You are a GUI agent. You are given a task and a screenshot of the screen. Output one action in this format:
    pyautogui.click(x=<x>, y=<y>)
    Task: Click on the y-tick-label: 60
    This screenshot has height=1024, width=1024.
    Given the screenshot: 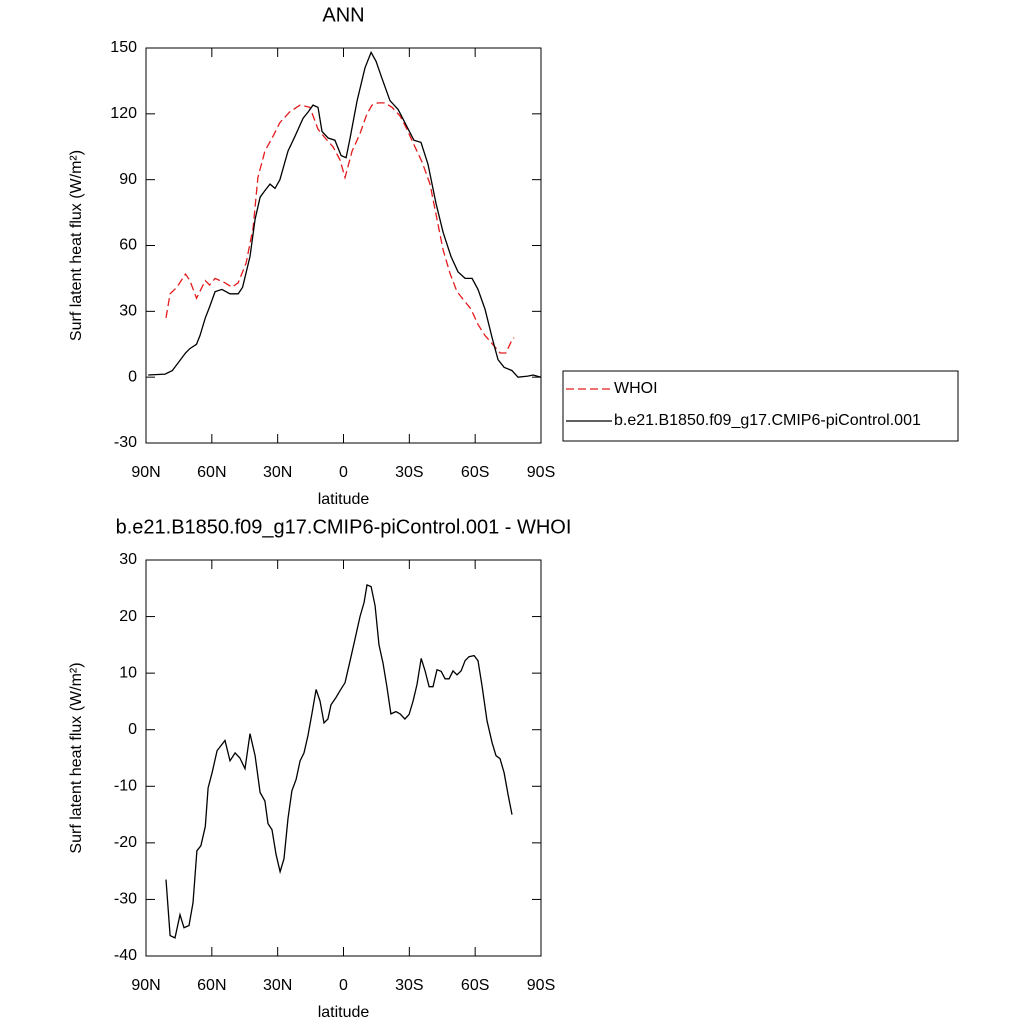 What is the action you would take?
    pyautogui.click(x=128, y=245)
    